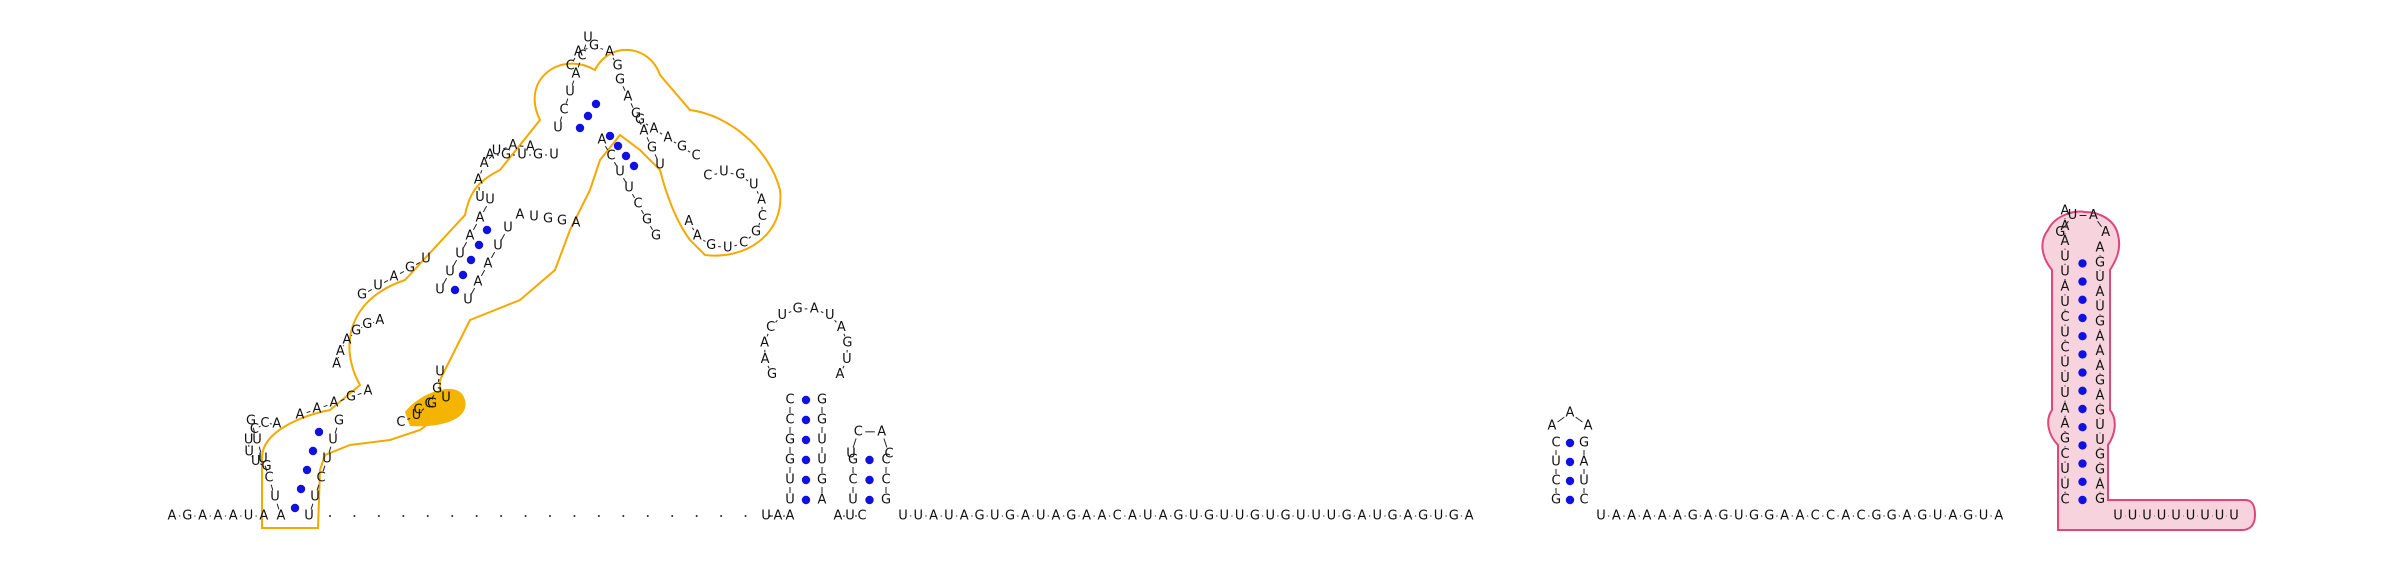 Image resolution: width=2400 pixels, height=564 pixels. Describe the element at coordinates (2100, 499) in the screenshot. I see `terminator-nucleotide: G` at that location.